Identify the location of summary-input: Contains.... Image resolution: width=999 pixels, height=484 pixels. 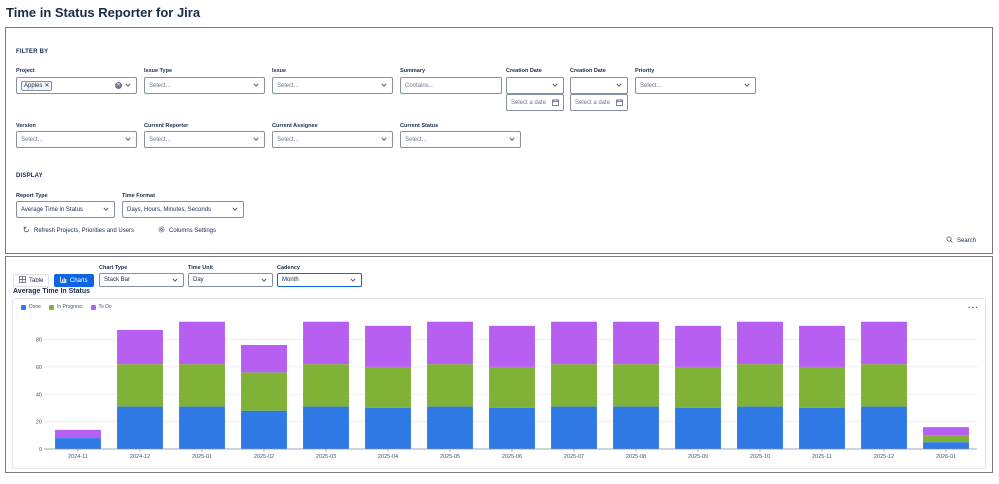
(451, 85).